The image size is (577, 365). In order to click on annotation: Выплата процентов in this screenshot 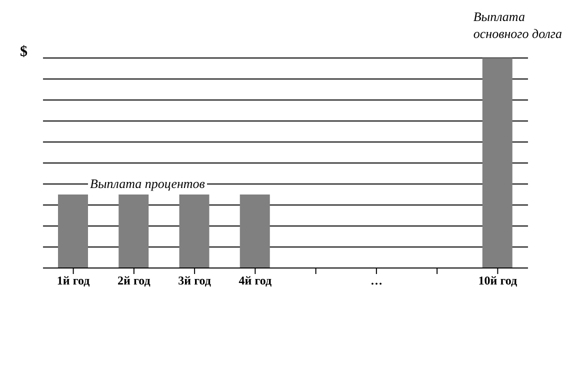, I will do `click(147, 183)`.